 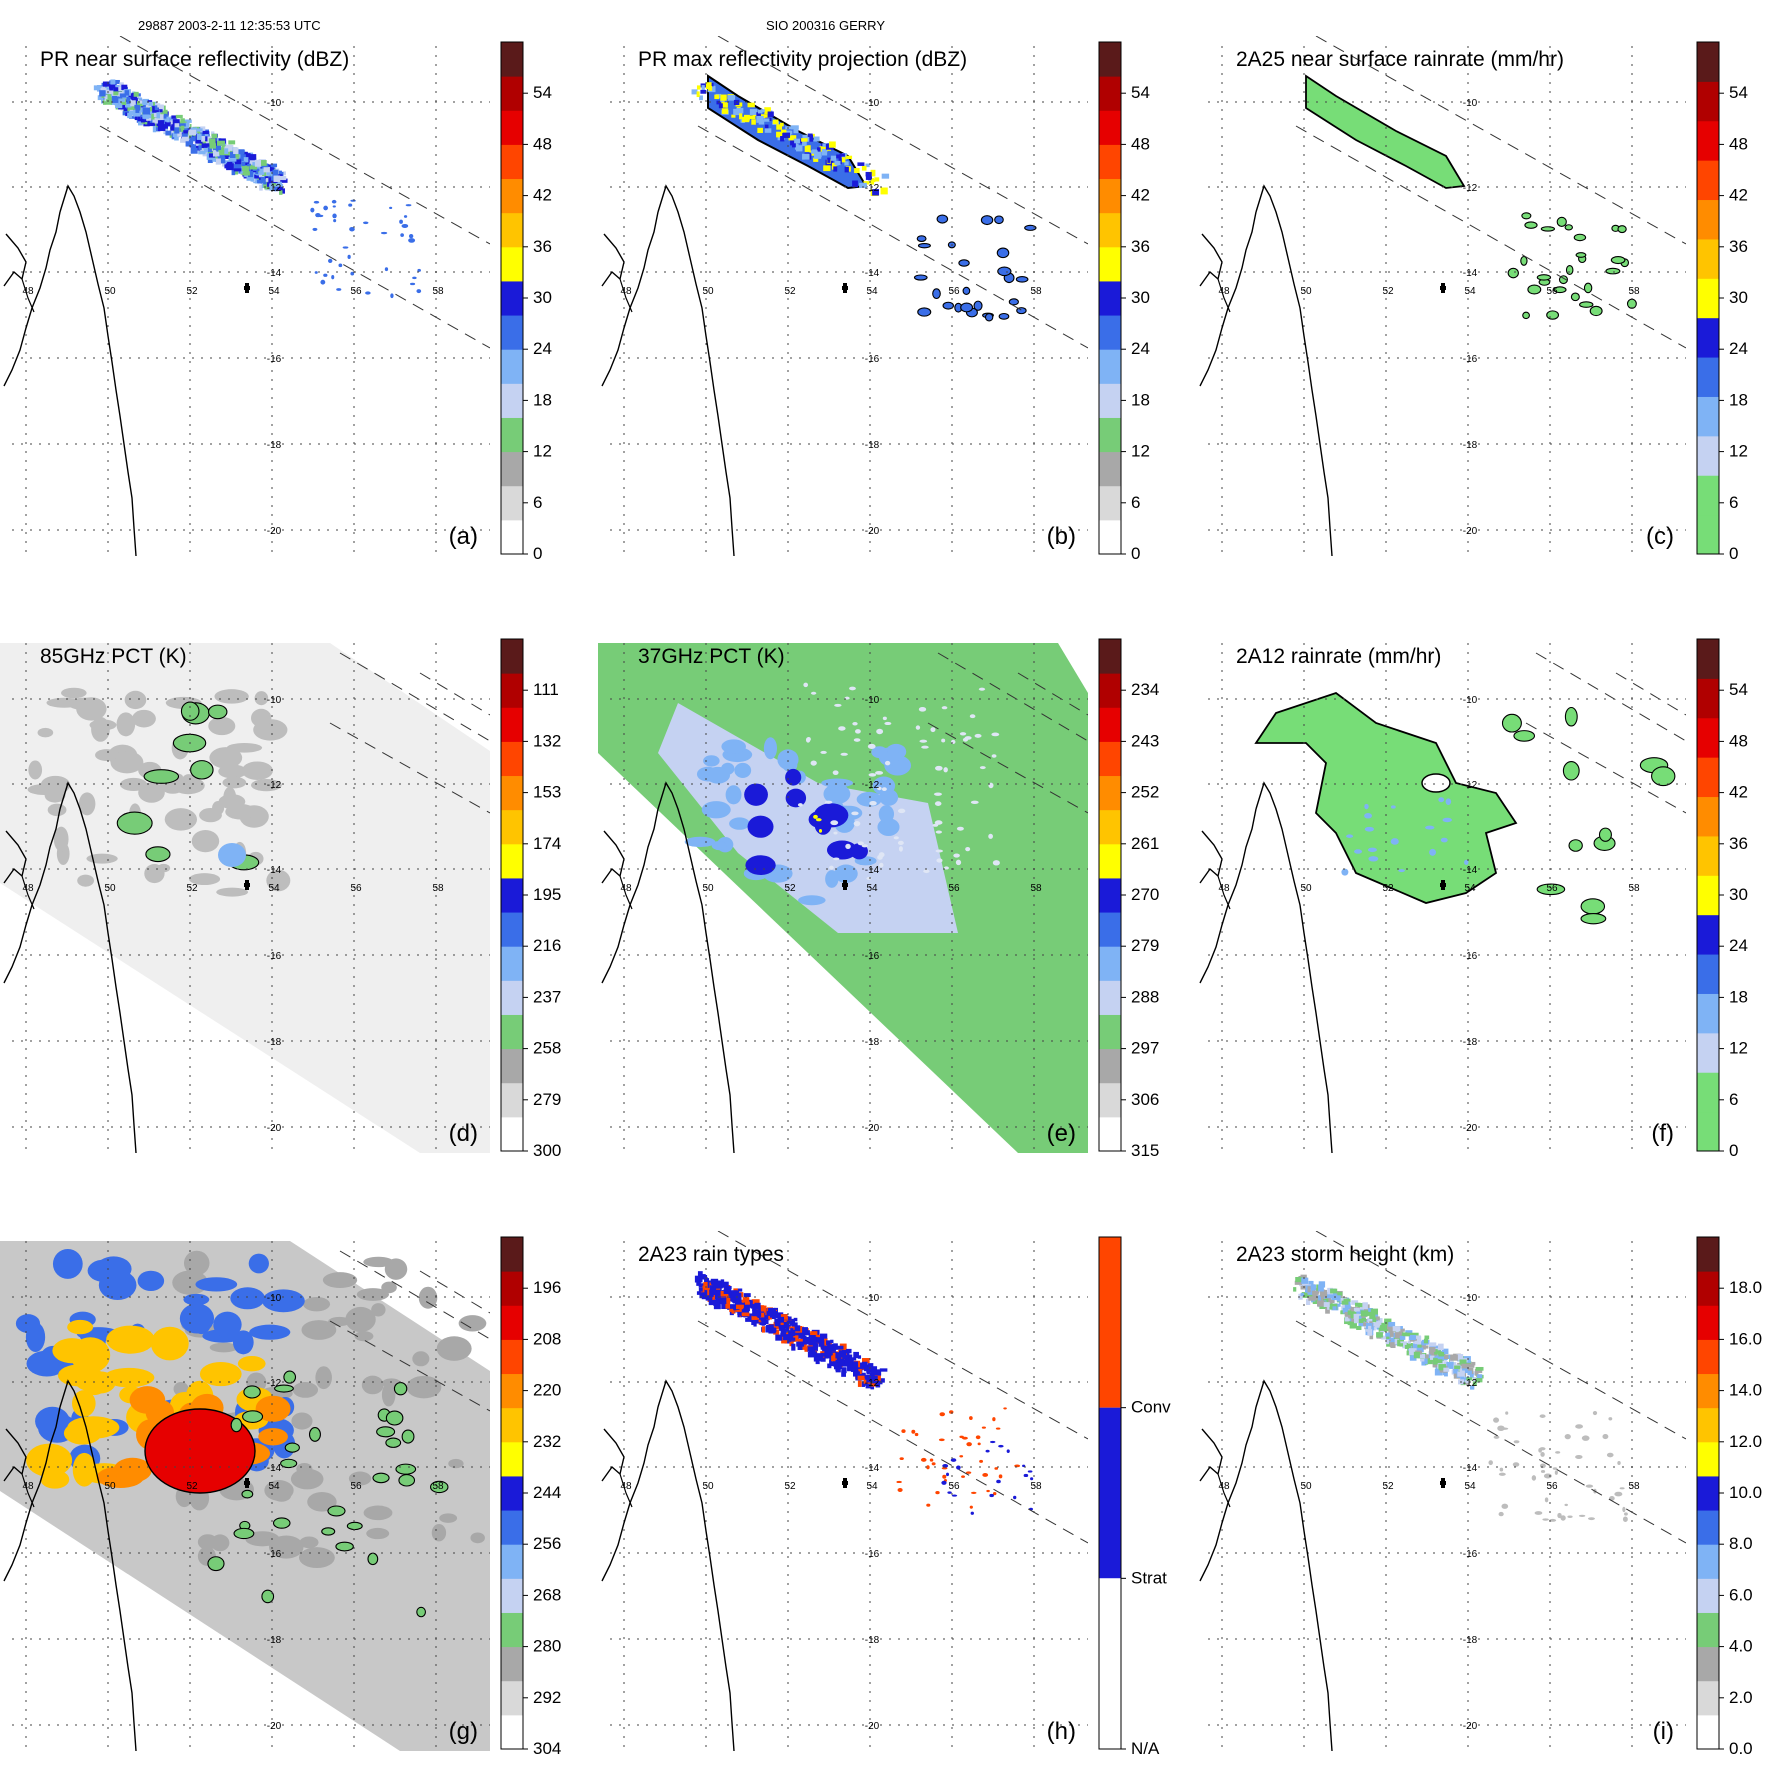 I want to click on eye, so click(x=1436, y=783).